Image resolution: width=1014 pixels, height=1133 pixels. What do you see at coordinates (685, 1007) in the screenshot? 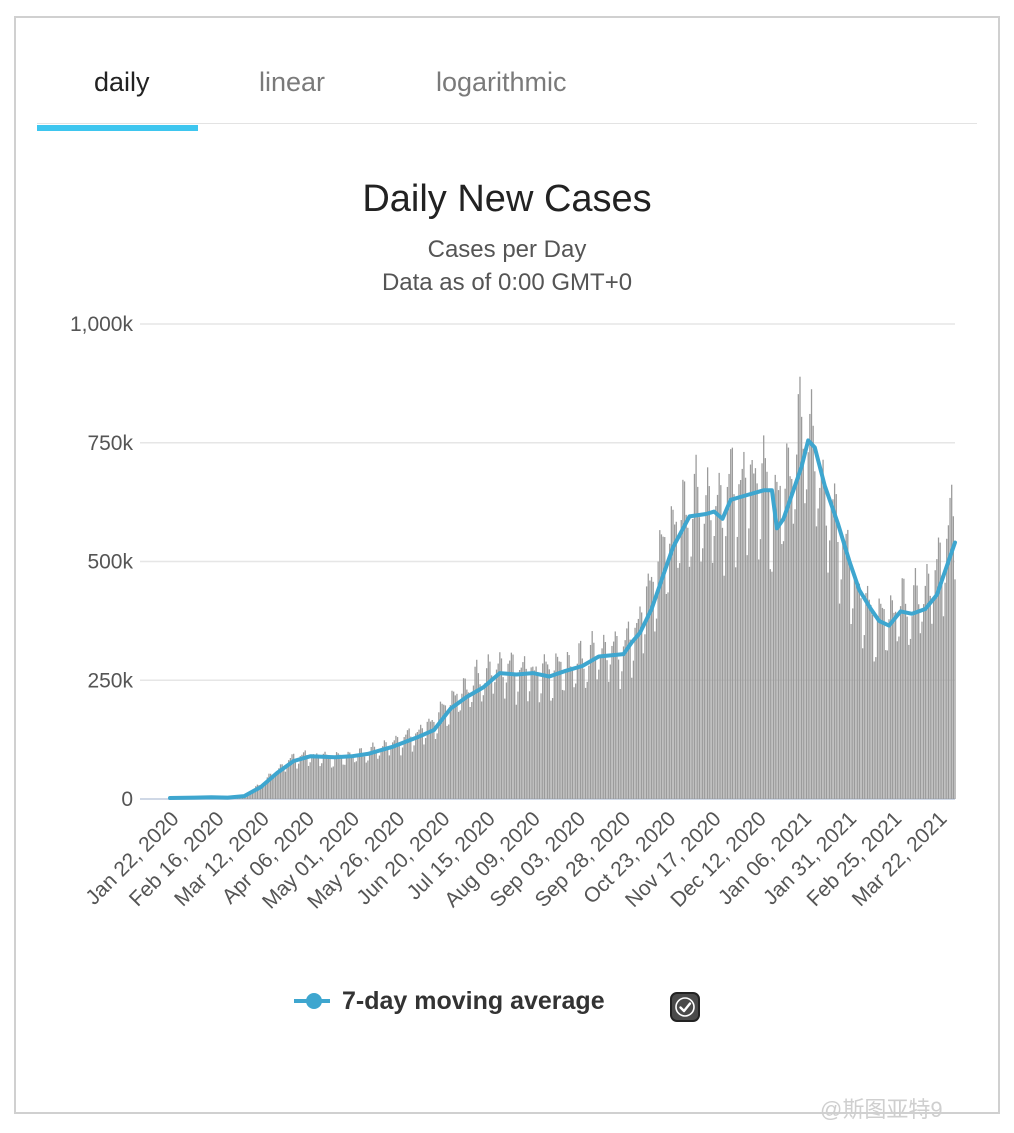
I see `checkmark-toggle-icon` at bounding box center [685, 1007].